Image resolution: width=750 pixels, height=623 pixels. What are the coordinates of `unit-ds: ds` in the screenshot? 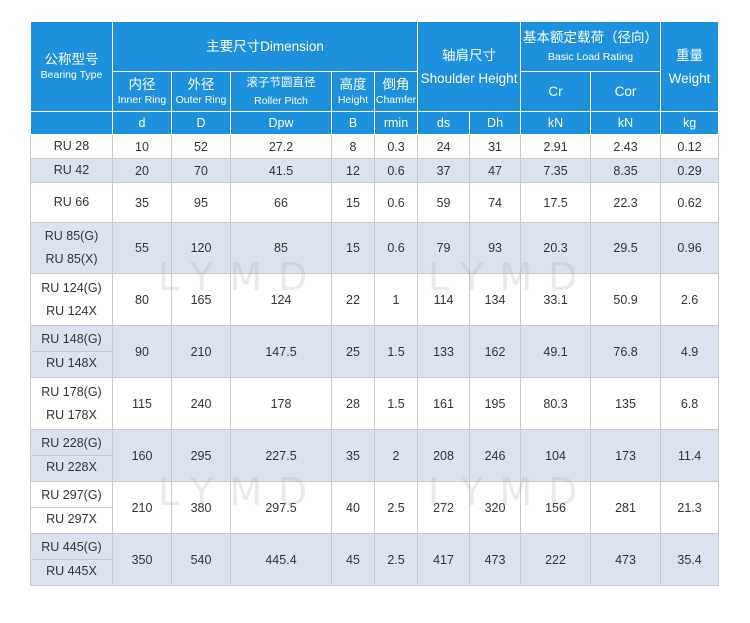 It's located at (444, 123).